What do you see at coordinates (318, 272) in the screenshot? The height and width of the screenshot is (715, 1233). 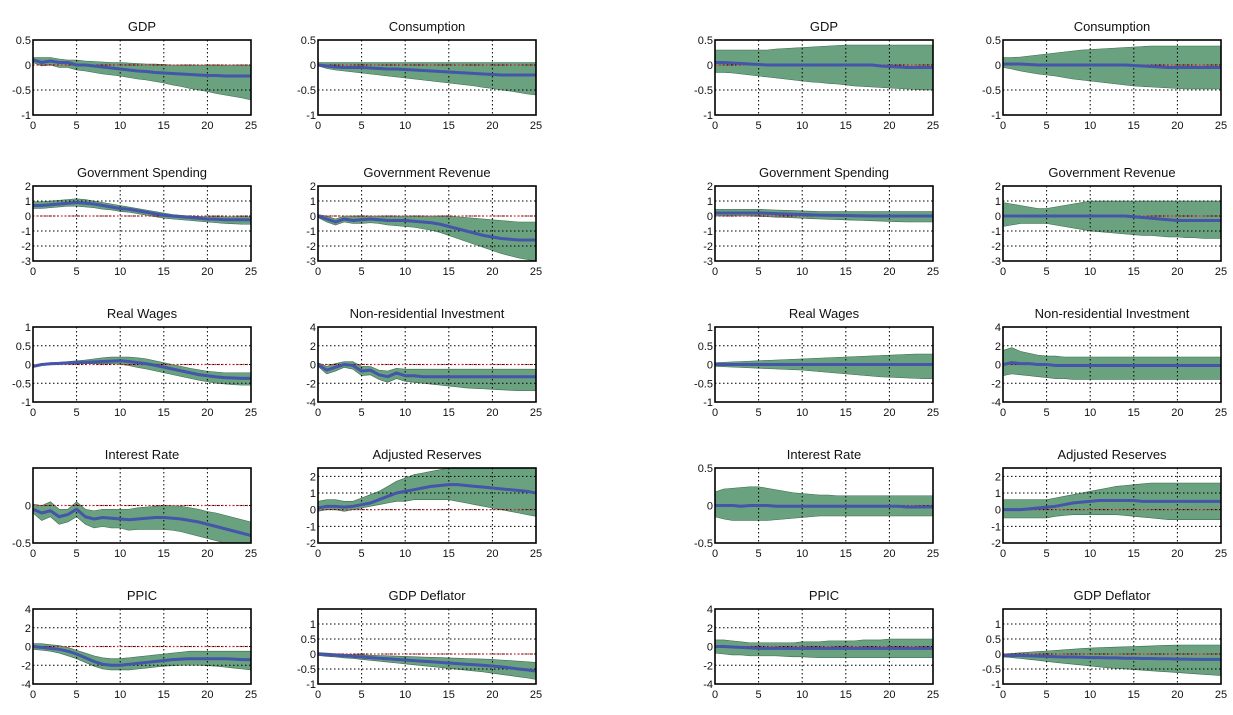 I see `panel-6-xtick-label: 0` at bounding box center [318, 272].